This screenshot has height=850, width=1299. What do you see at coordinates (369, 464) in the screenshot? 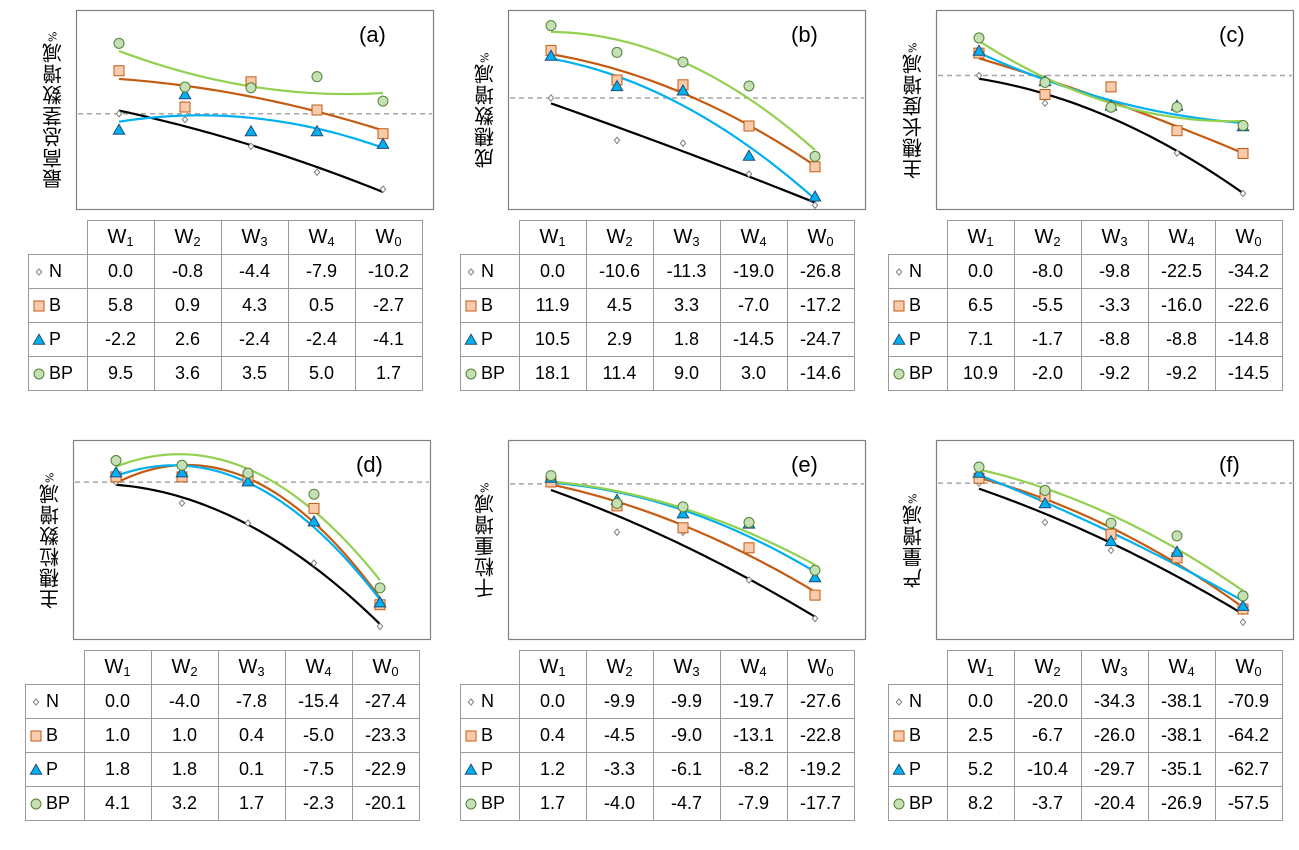
I see `panel-label: (d)` at bounding box center [369, 464].